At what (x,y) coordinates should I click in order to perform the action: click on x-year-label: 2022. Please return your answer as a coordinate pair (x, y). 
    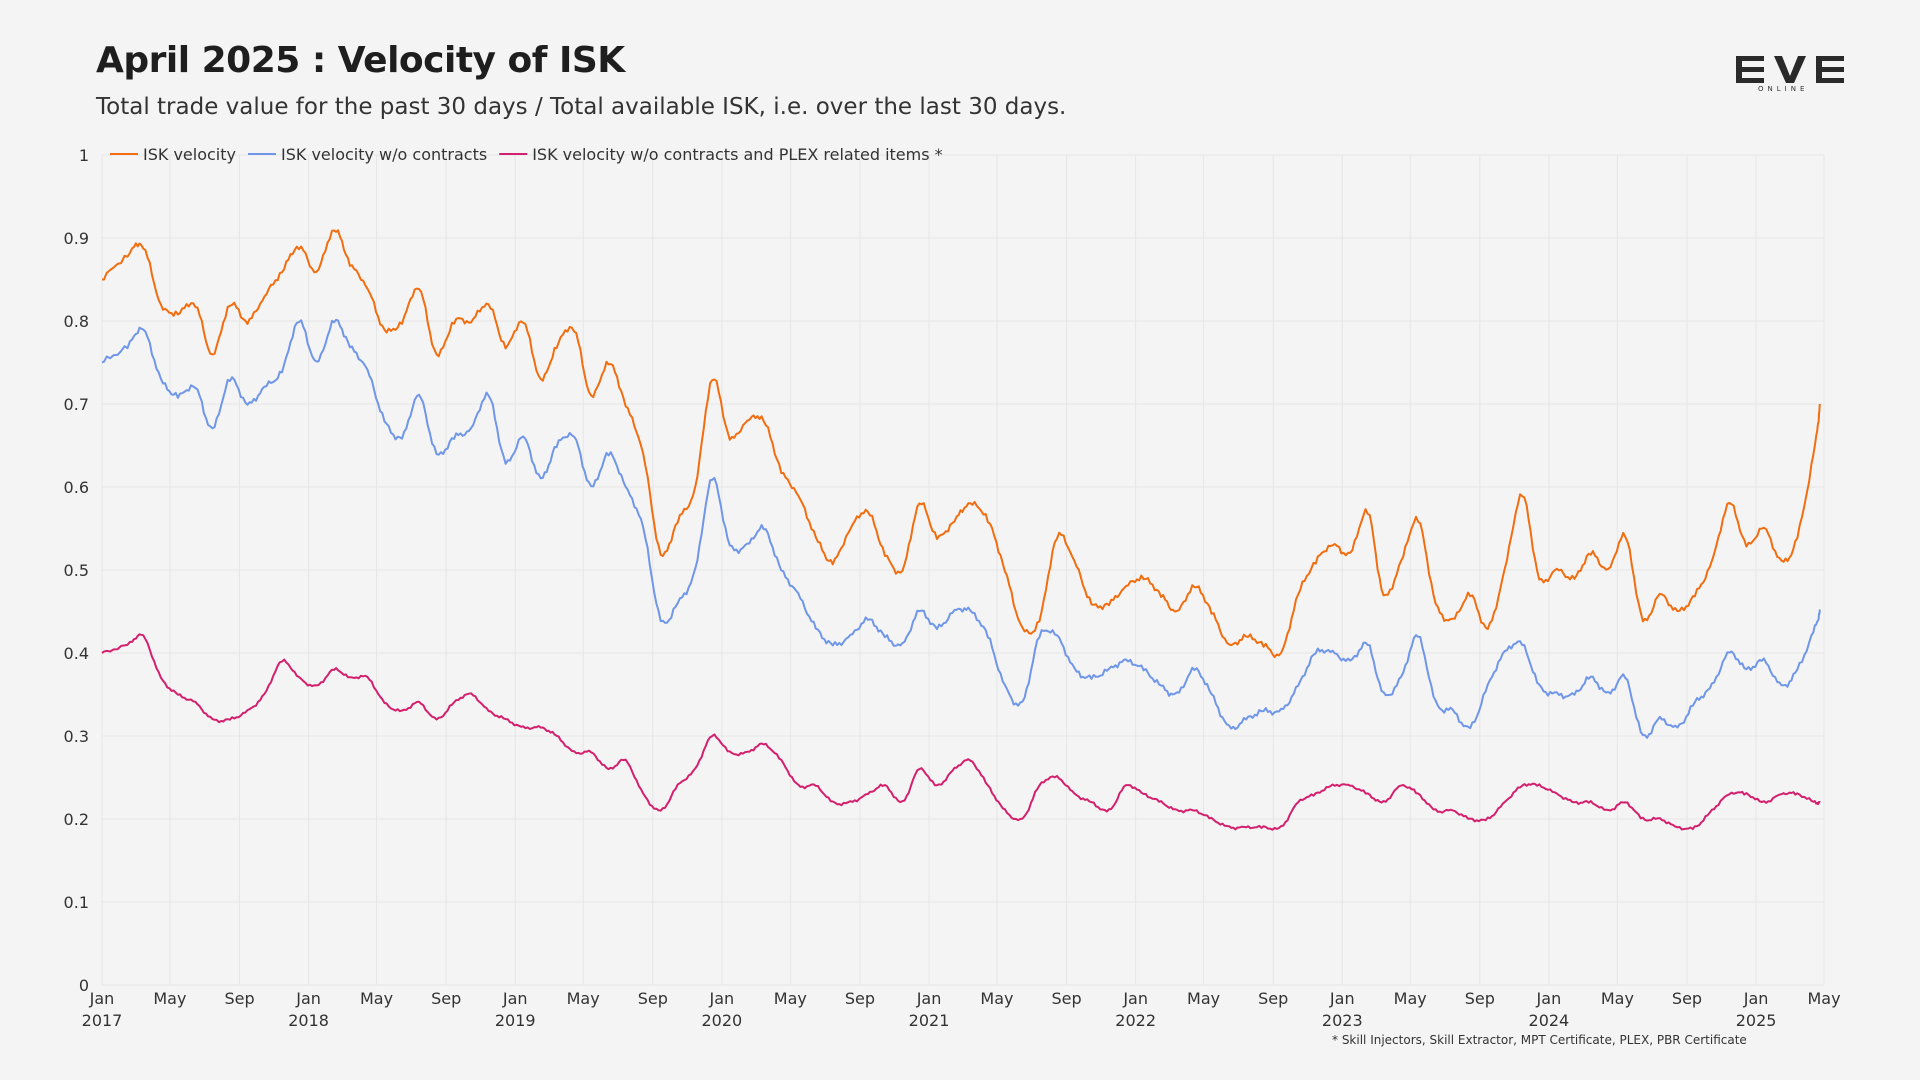
    Looking at the image, I should click on (1135, 1020).